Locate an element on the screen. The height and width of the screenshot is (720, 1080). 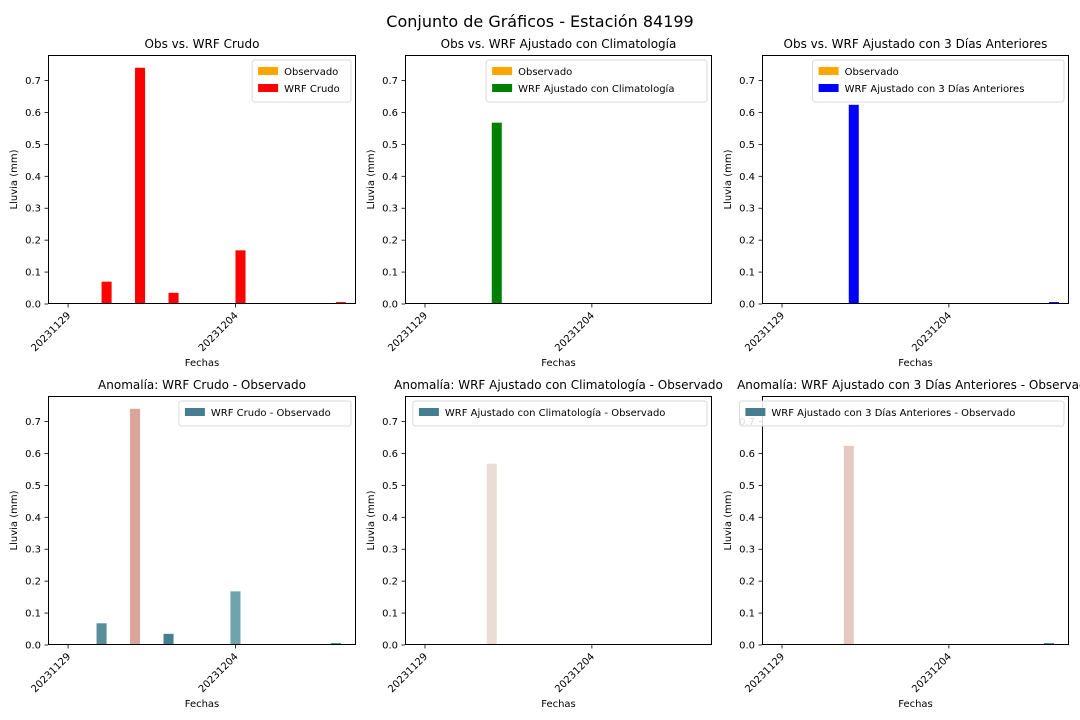
bar-series2-point2 is located at coordinates (106, 292).